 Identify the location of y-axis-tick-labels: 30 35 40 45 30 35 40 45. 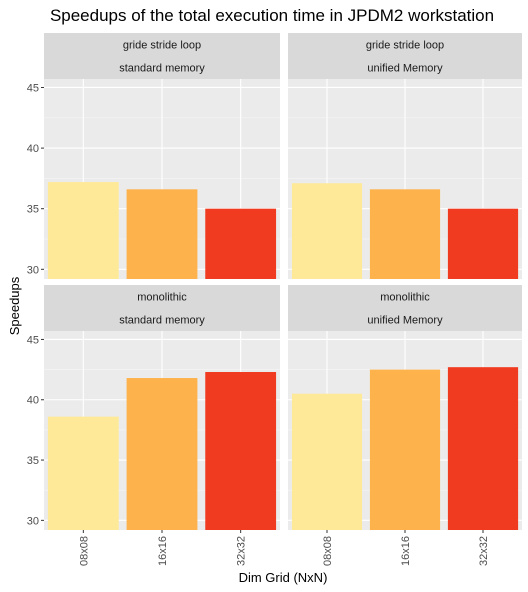
(35, 304).